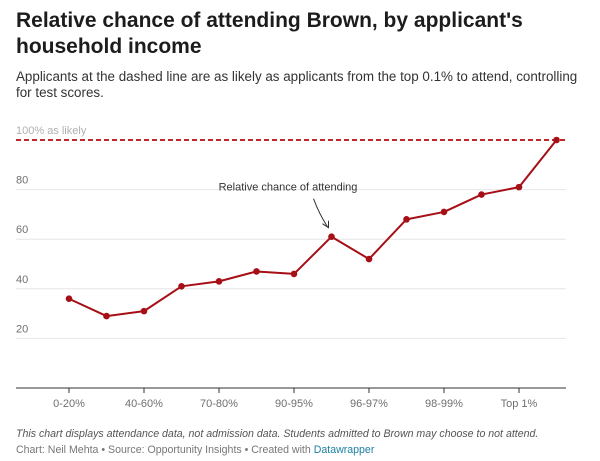 This screenshot has height=461, width=600. I want to click on x-tick-label: 40-60%, so click(144, 404).